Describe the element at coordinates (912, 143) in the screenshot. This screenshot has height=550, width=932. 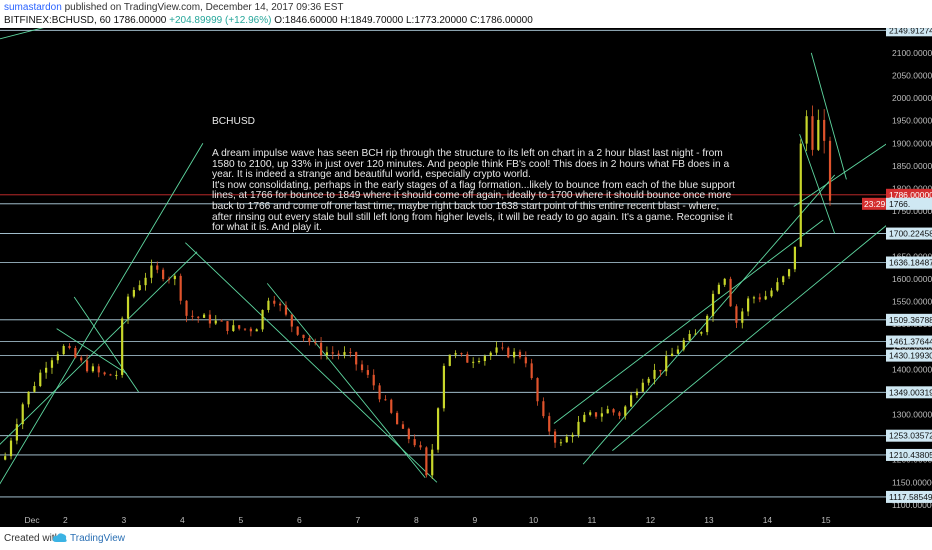
I see `price-tick-label: 1900.00000` at that location.